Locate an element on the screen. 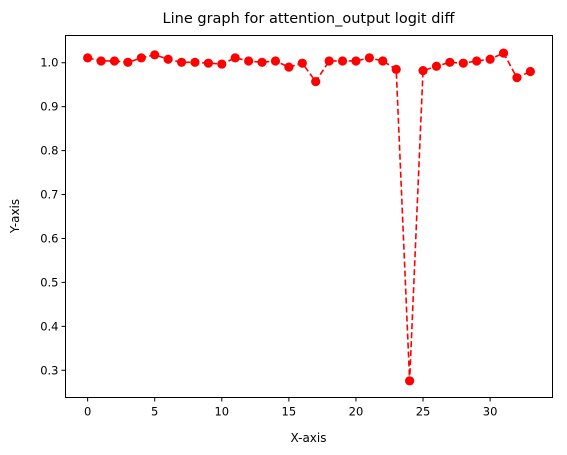 This screenshot has width=567, height=455. x-tick-label: 0 is located at coordinates (87, 412).